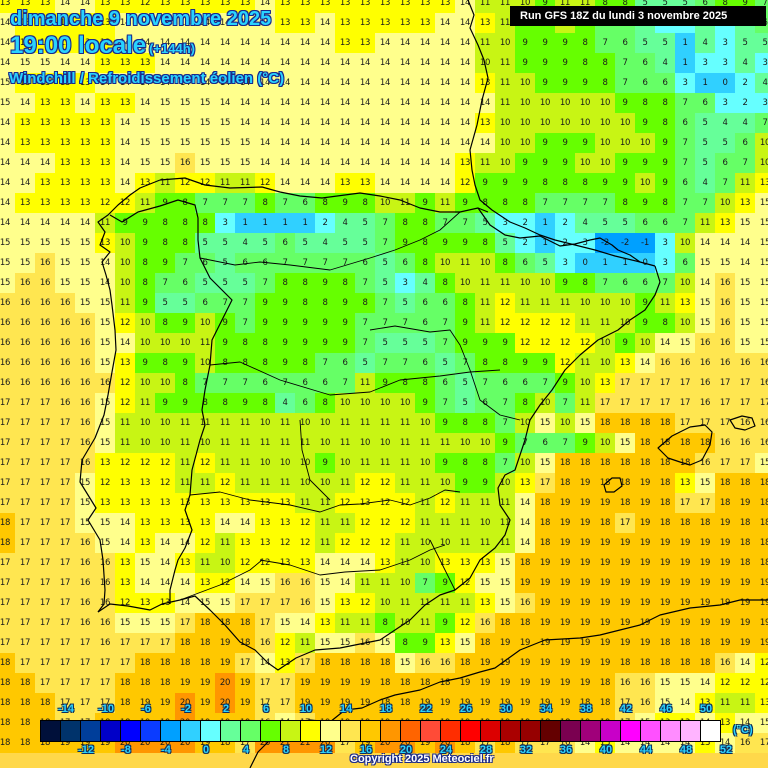 This screenshot has height=768, width=768. What do you see at coordinates (306, 709) in the screenshot?
I see `legend-label-top: 10` at bounding box center [306, 709].